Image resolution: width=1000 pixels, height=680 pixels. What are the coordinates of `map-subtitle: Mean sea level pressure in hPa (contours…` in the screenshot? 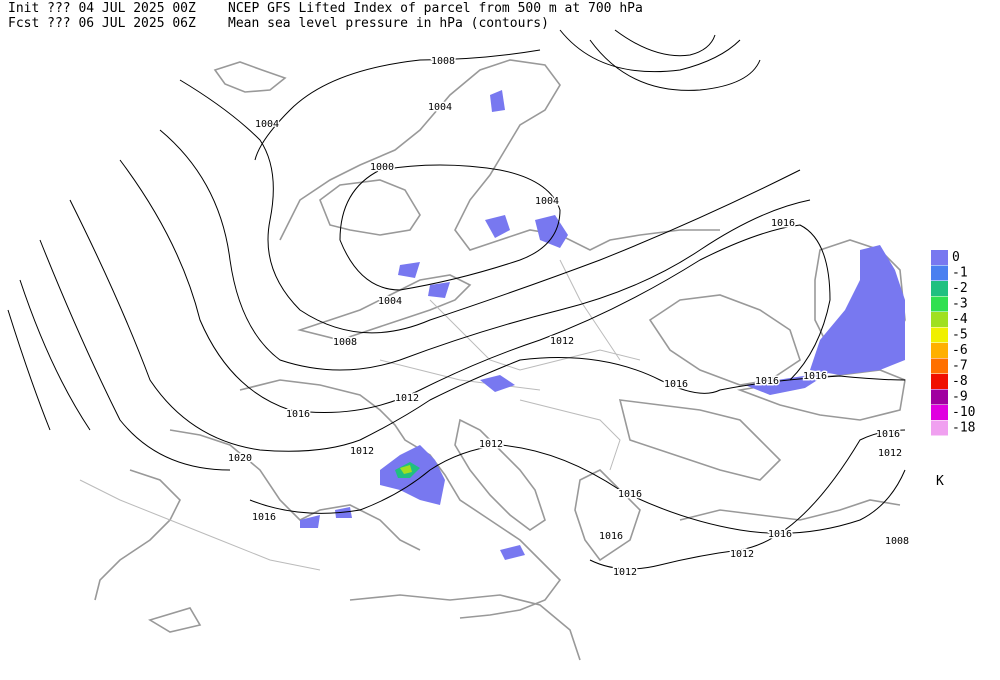 It's located at (388, 23).